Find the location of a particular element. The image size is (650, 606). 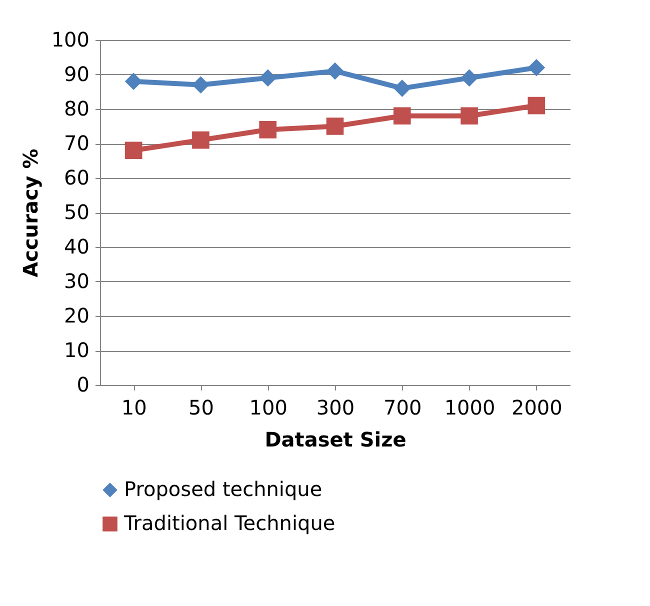

y-axis-title: Accuracy % is located at coordinates (30, 213).